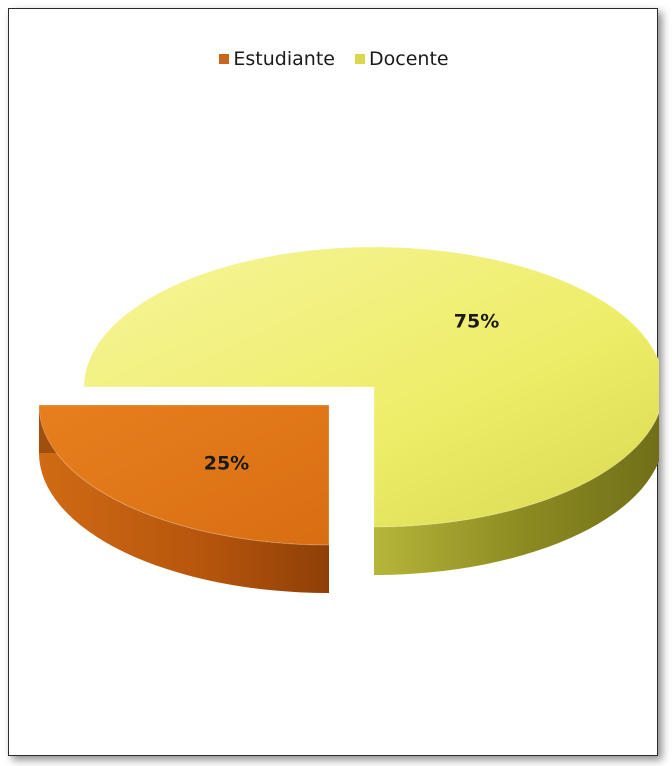 The image size is (672, 766). I want to click on legend-item-estudiante: Estudiante, so click(277, 59).